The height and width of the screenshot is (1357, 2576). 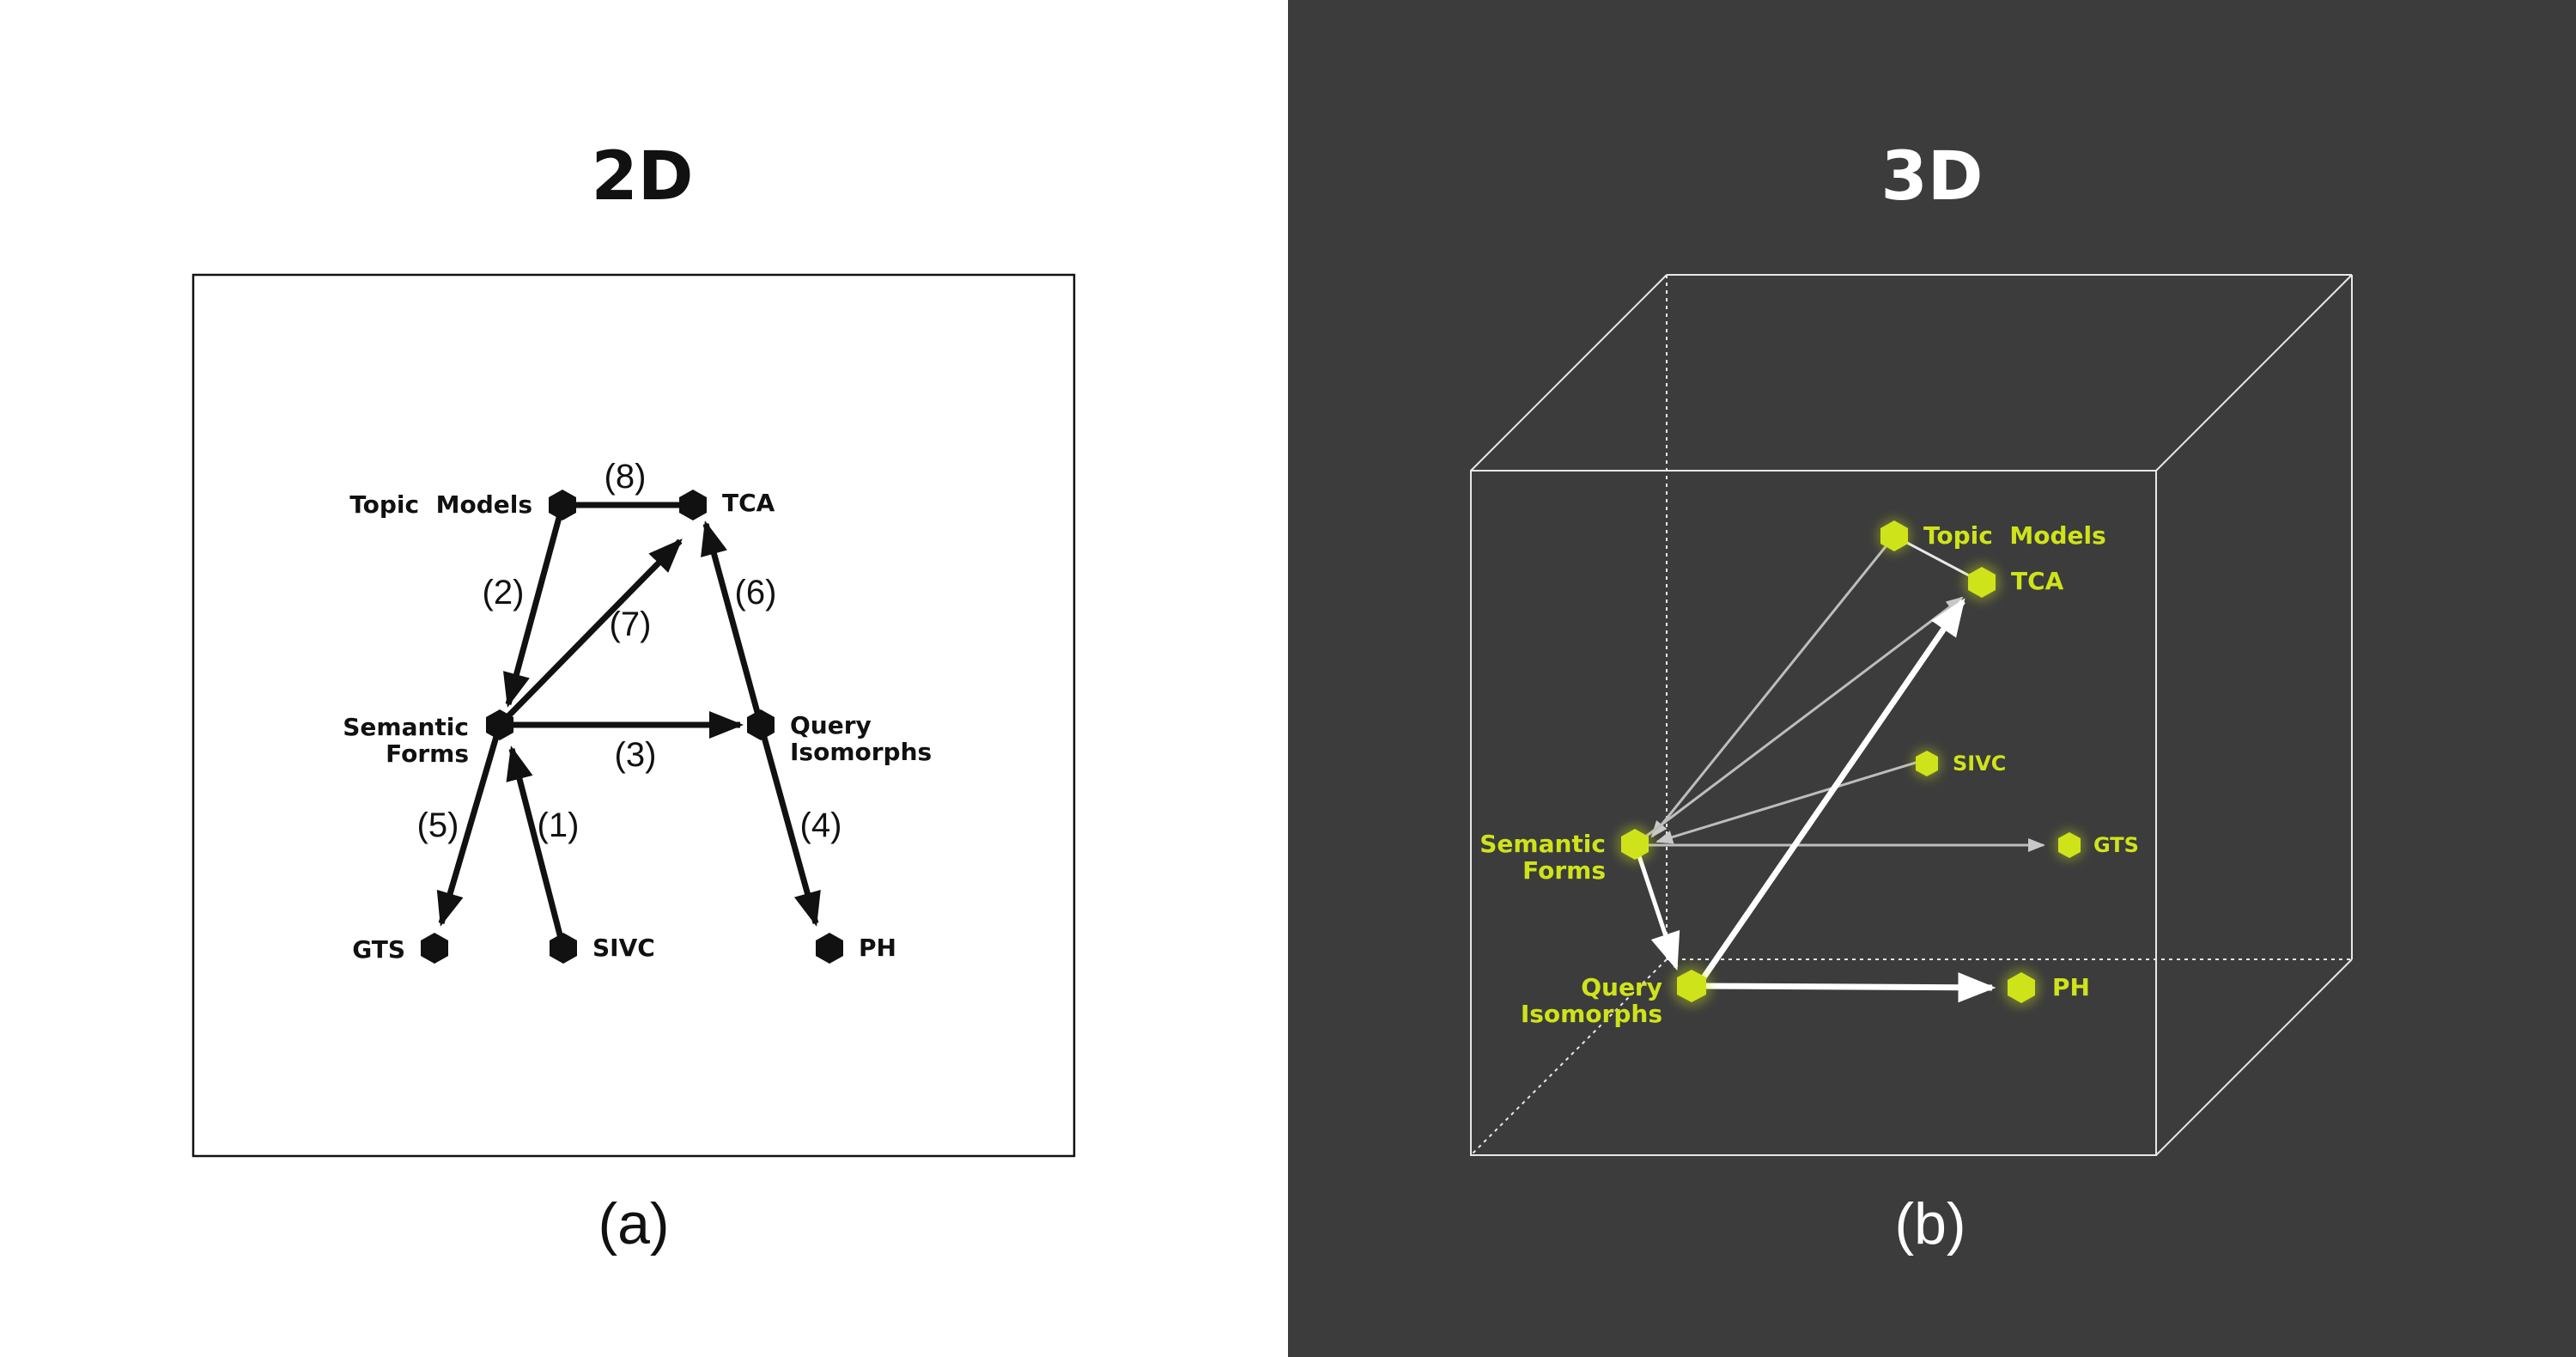 What do you see at coordinates (623, 948) in the screenshot?
I see `label-sivc: SIVC` at bounding box center [623, 948].